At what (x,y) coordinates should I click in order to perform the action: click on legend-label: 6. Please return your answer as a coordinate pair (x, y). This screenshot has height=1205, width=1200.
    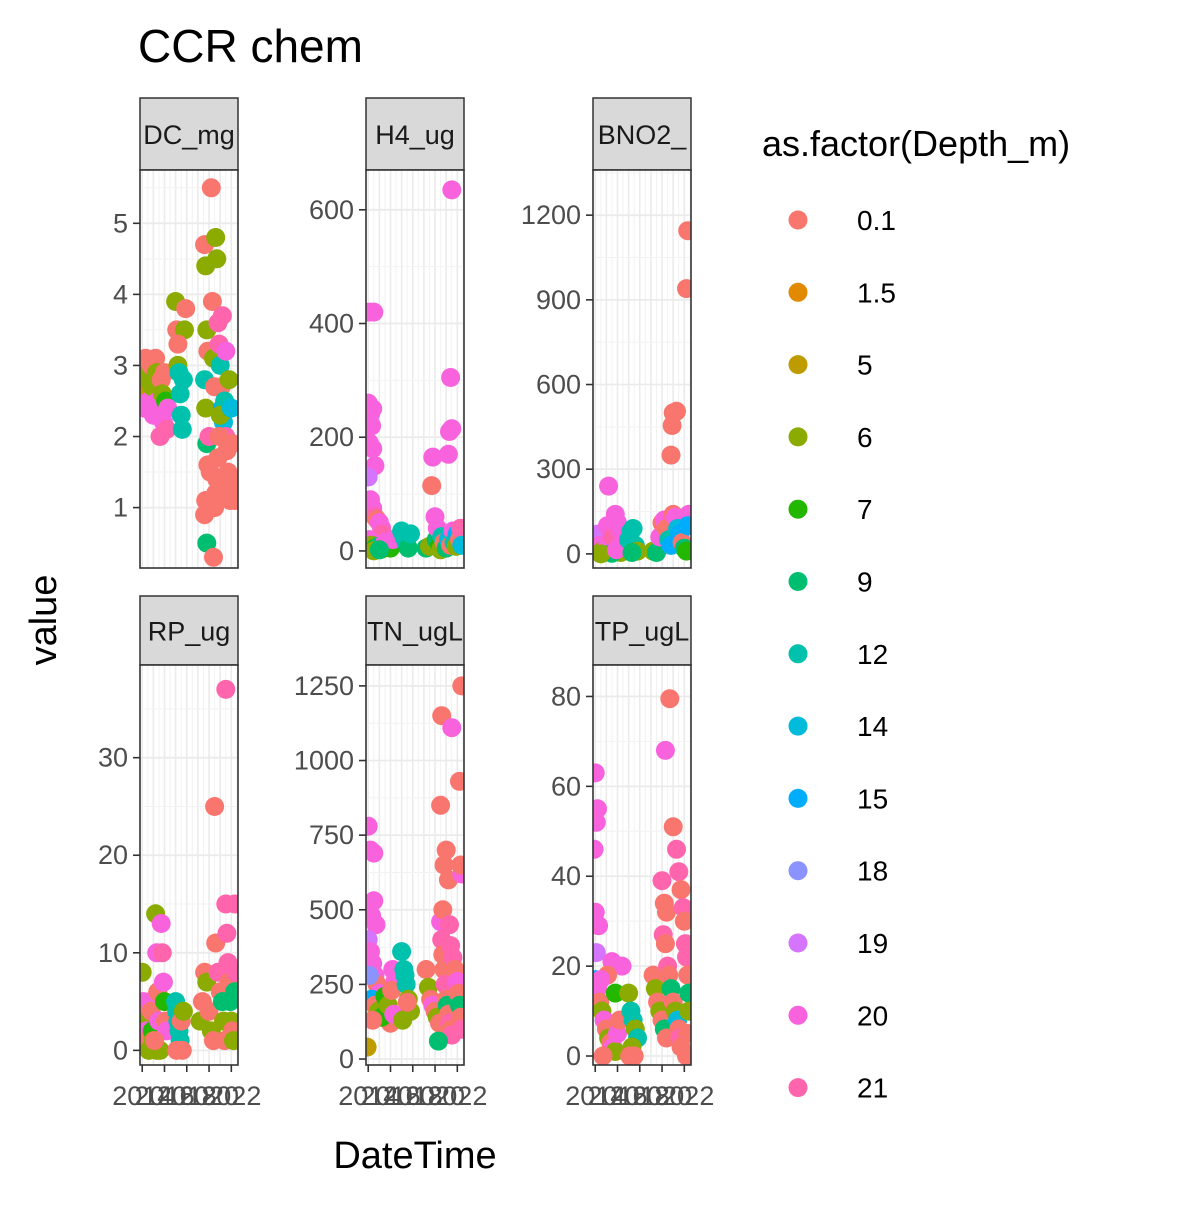
    Looking at the image, I should click on (865, 437).